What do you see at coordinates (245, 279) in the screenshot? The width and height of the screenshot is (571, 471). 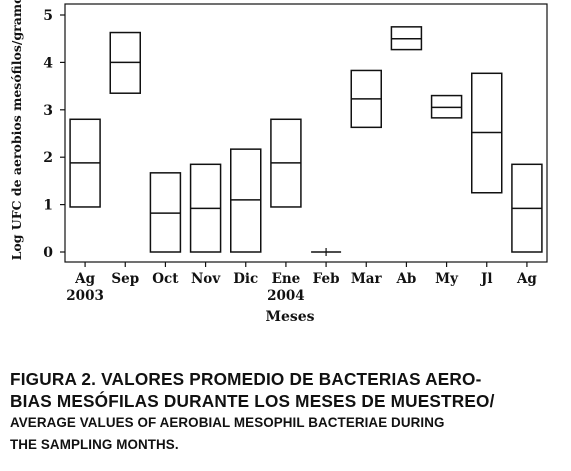 I see `x-tick-label: Dic` at bounding box center [245, 279].